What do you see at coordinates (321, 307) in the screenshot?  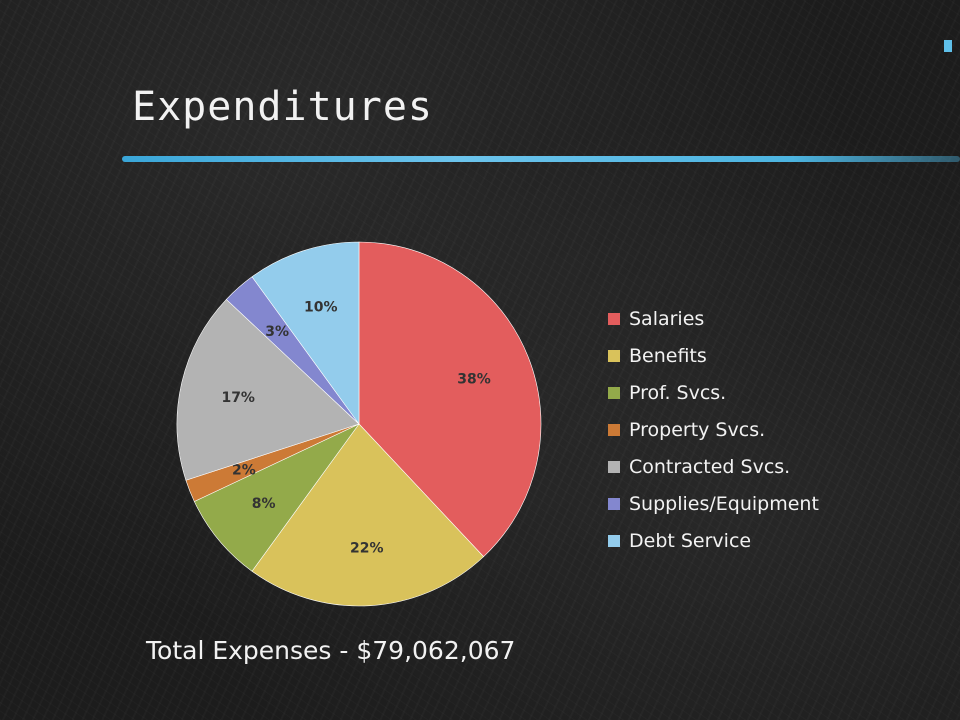 I see `pie-data-label: 10%` at bounding box center [321, 307].